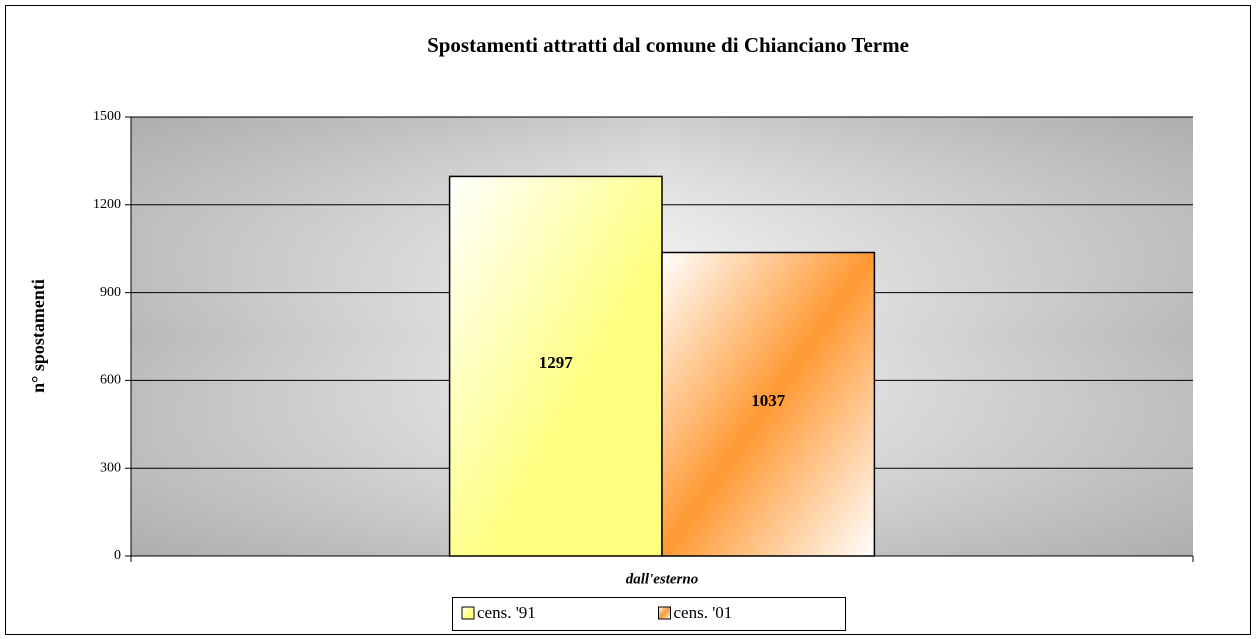  Describe the element at coordinates (117, 555) in the screenshot. I see `y-tick-label: 0` at that location.